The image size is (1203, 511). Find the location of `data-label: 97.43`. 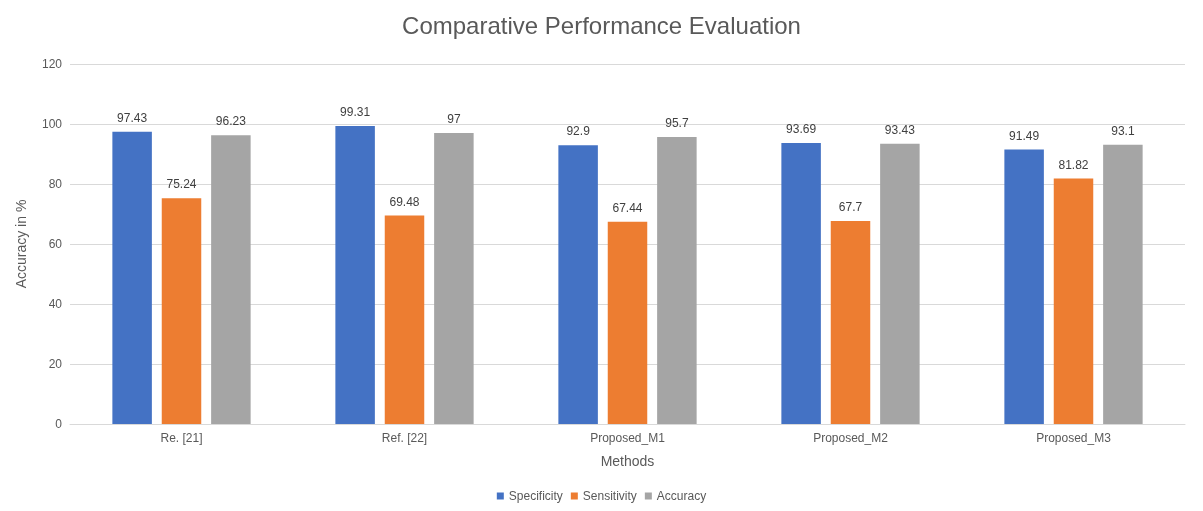

data-label: 97.43 is located at coordinates (132, 117).